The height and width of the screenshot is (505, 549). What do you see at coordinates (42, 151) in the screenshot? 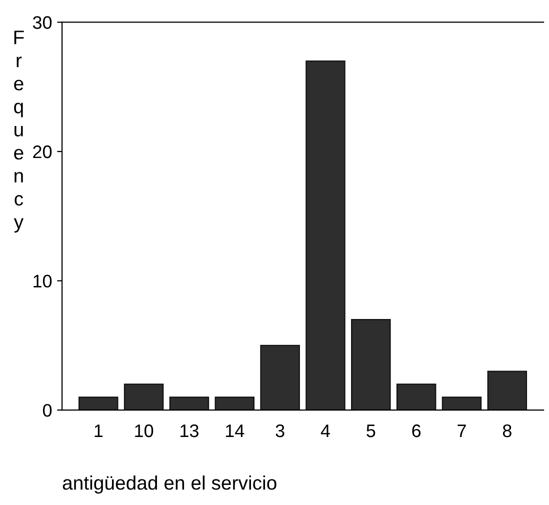
I see `y-tick-label: 20` at bounding box center [42, 151].